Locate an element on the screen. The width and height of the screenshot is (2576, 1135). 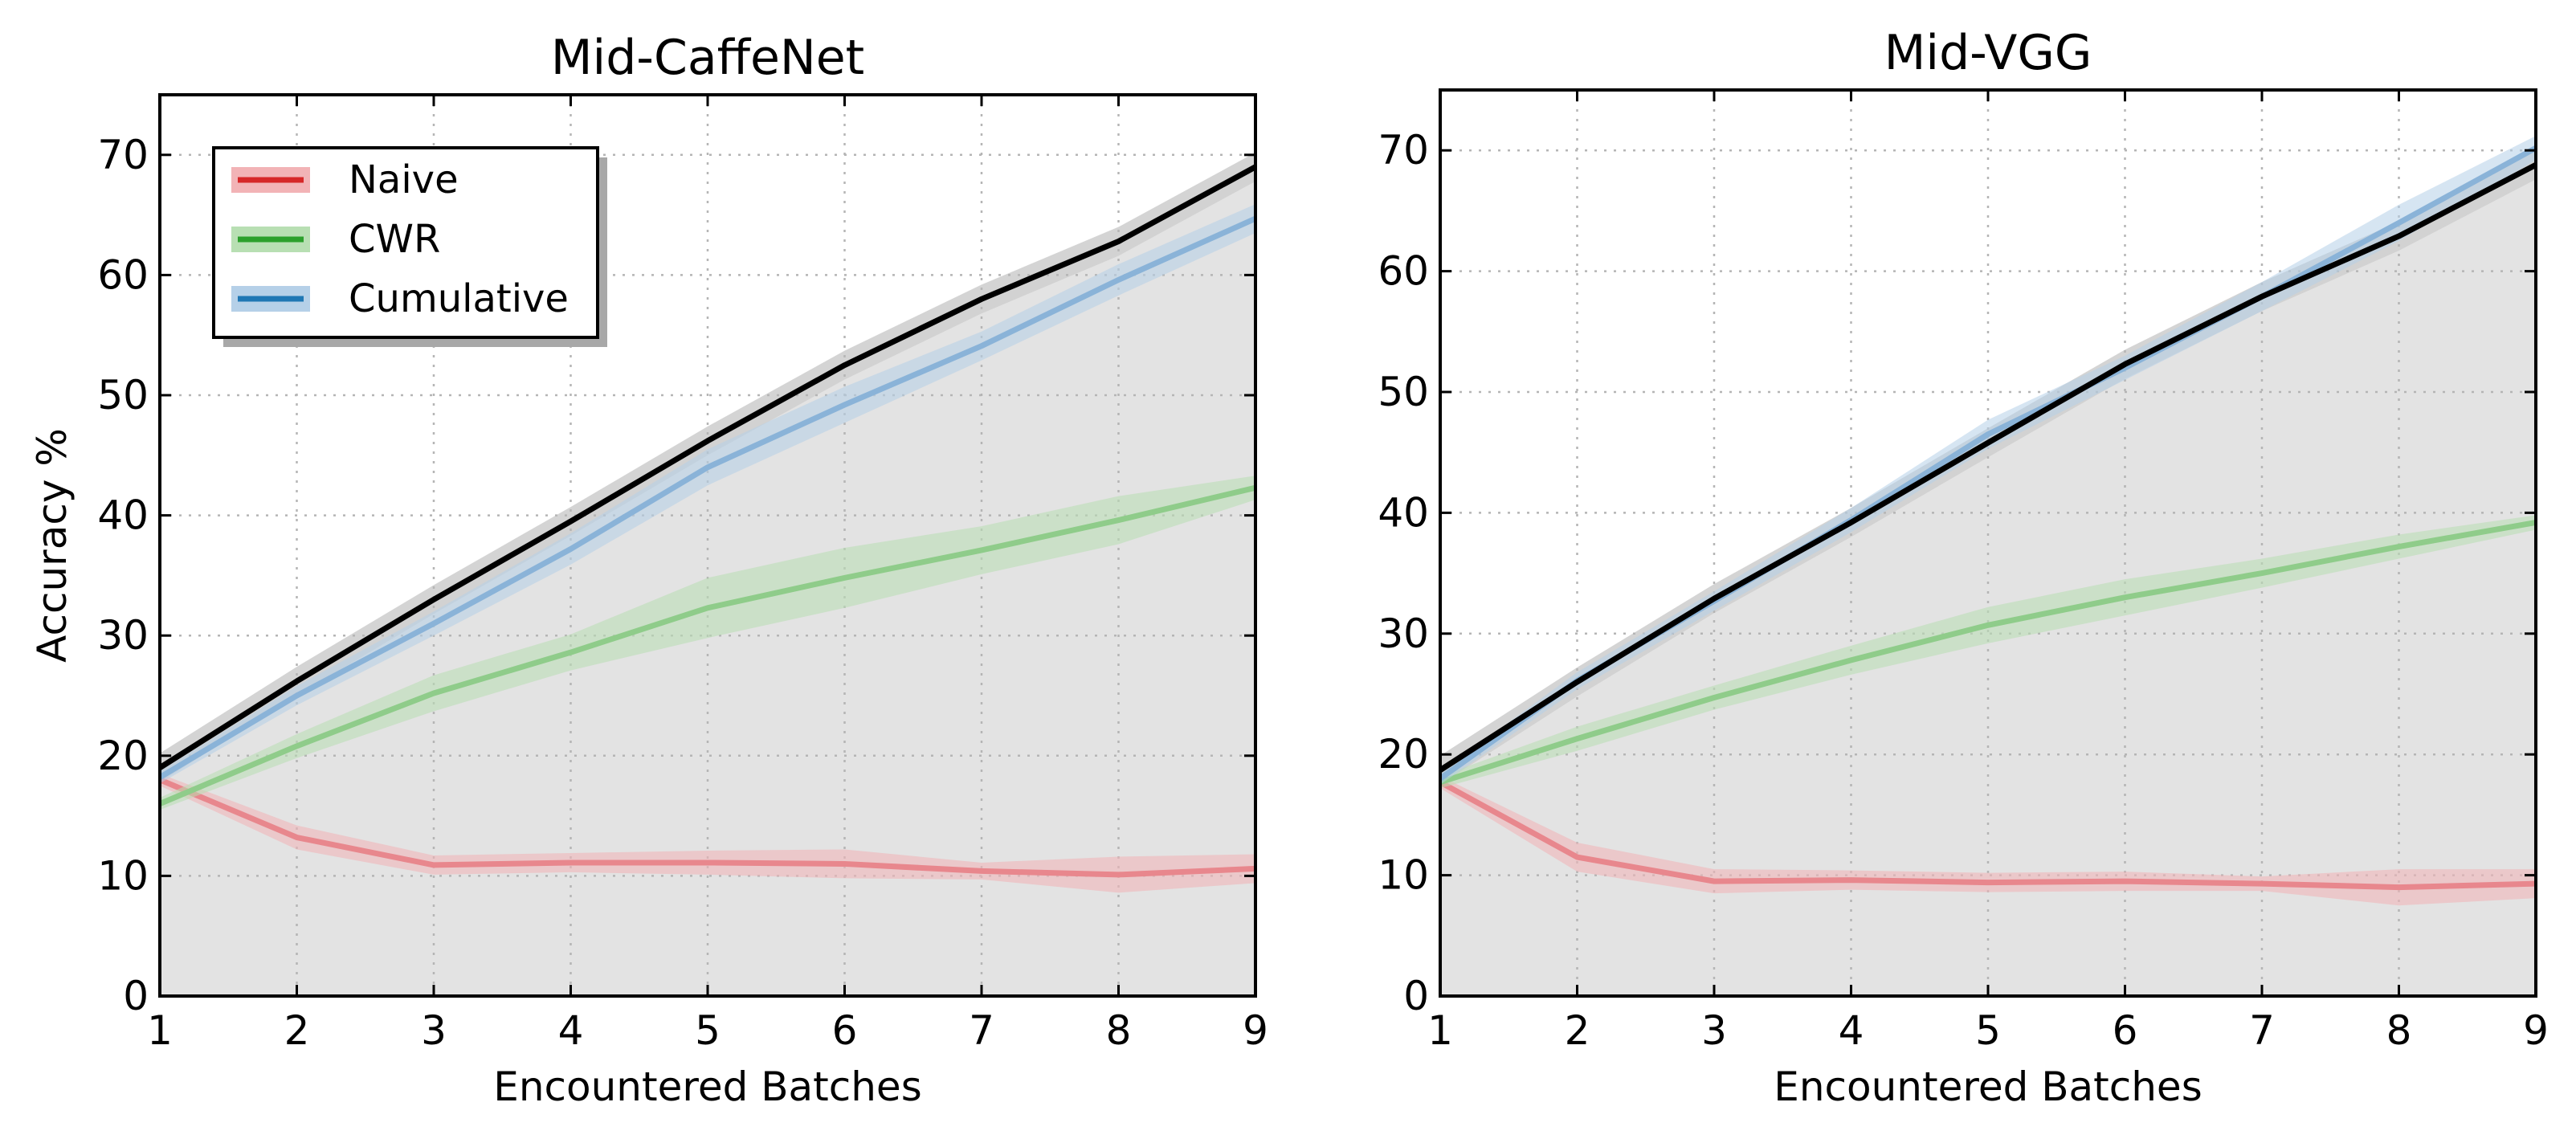
chart-title: Mid-CaffeNet is located at coordinates (707, 58).